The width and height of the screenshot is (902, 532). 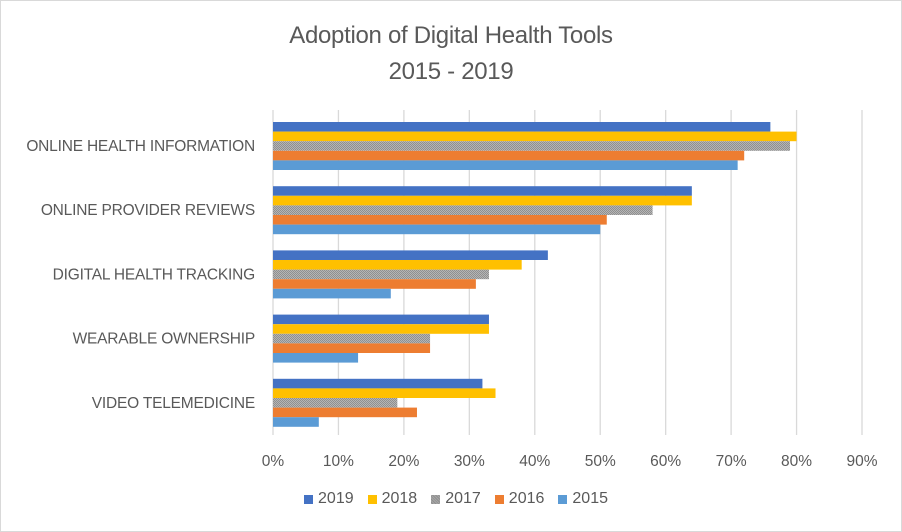 I want to click on category-label: VIDEO TELEMEDICINE, so click(x=173, y=403).